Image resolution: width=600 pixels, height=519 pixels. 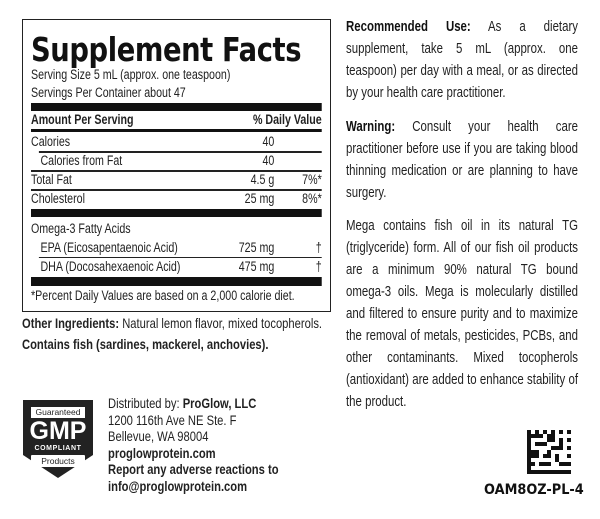 I want to click on gmp-bottom-text: Products, so click(x=58, y=461).